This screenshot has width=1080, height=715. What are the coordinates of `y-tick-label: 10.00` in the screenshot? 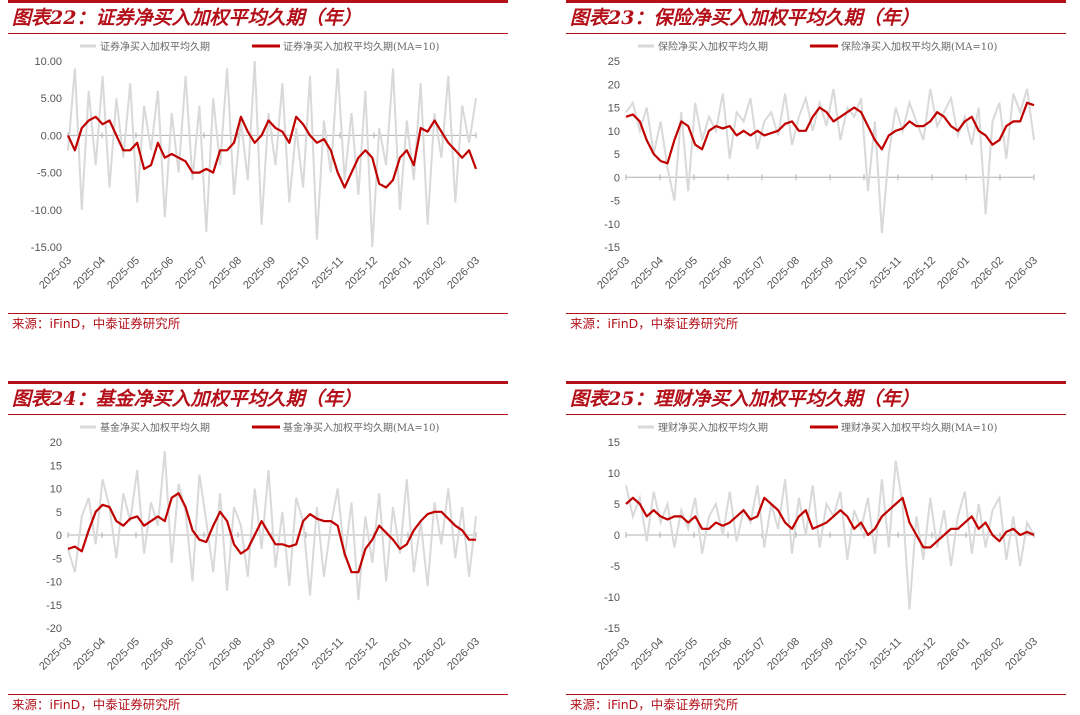 It's located at (48, 62).